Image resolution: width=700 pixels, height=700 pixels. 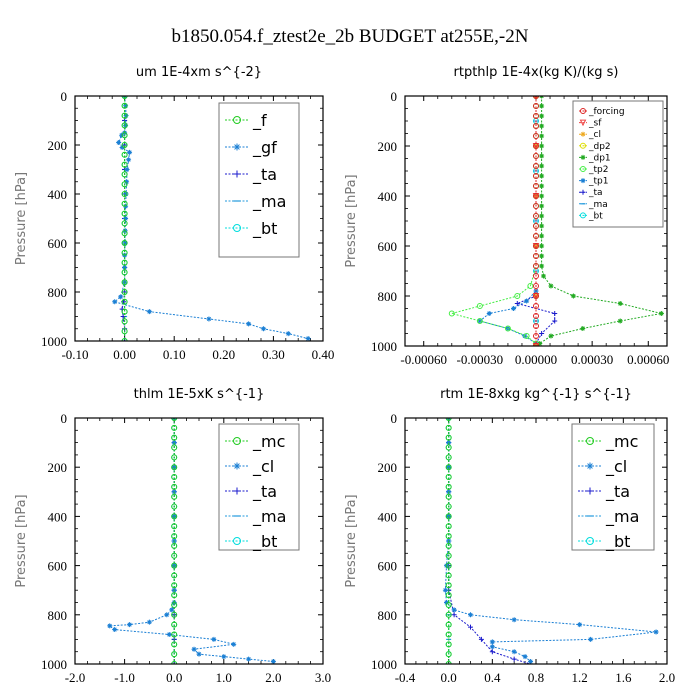 I want to click on um-series-f, so click(x=124, y=218).